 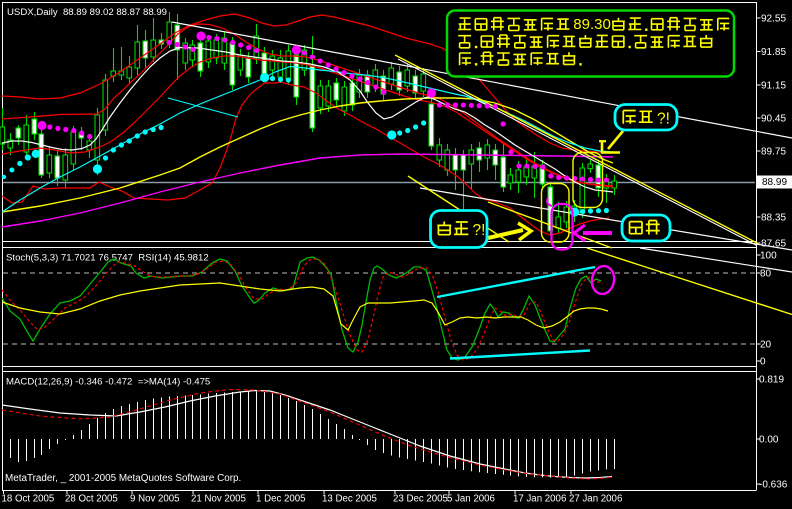 I want to click on svg-text: 87.65, so click(x=773, y=244).